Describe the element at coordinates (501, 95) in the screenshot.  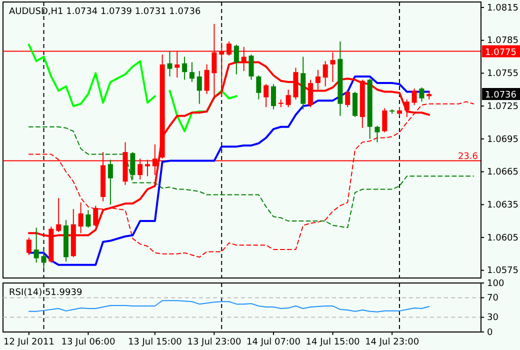
I see `annotation: 1.0736` at that location.